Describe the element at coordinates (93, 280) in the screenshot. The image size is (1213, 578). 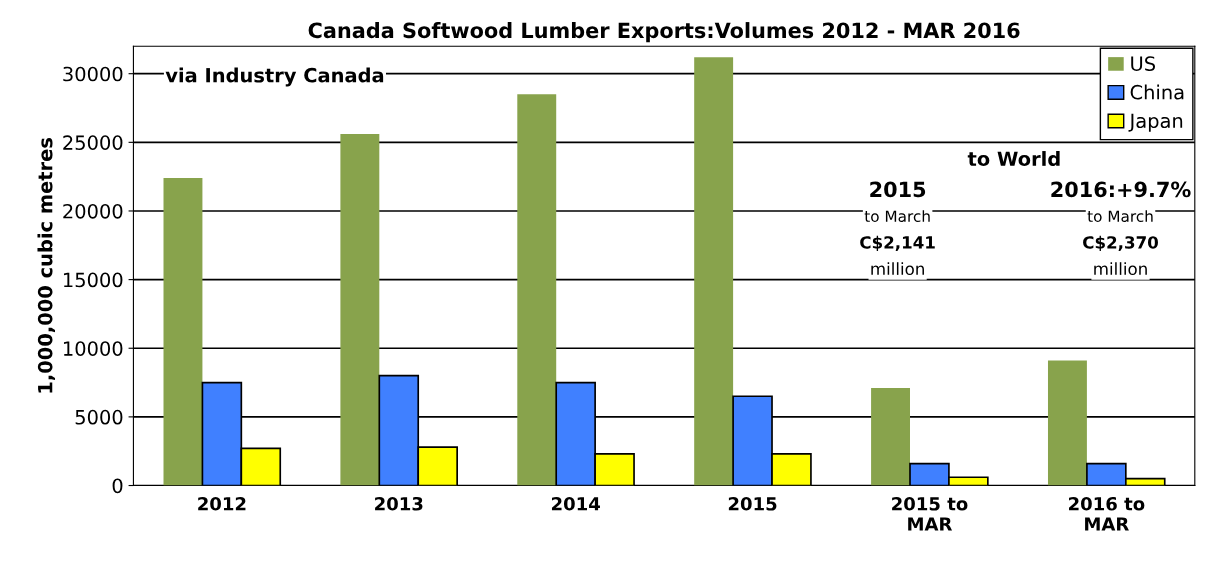
I see `y-tick-label: 15000` at that location.